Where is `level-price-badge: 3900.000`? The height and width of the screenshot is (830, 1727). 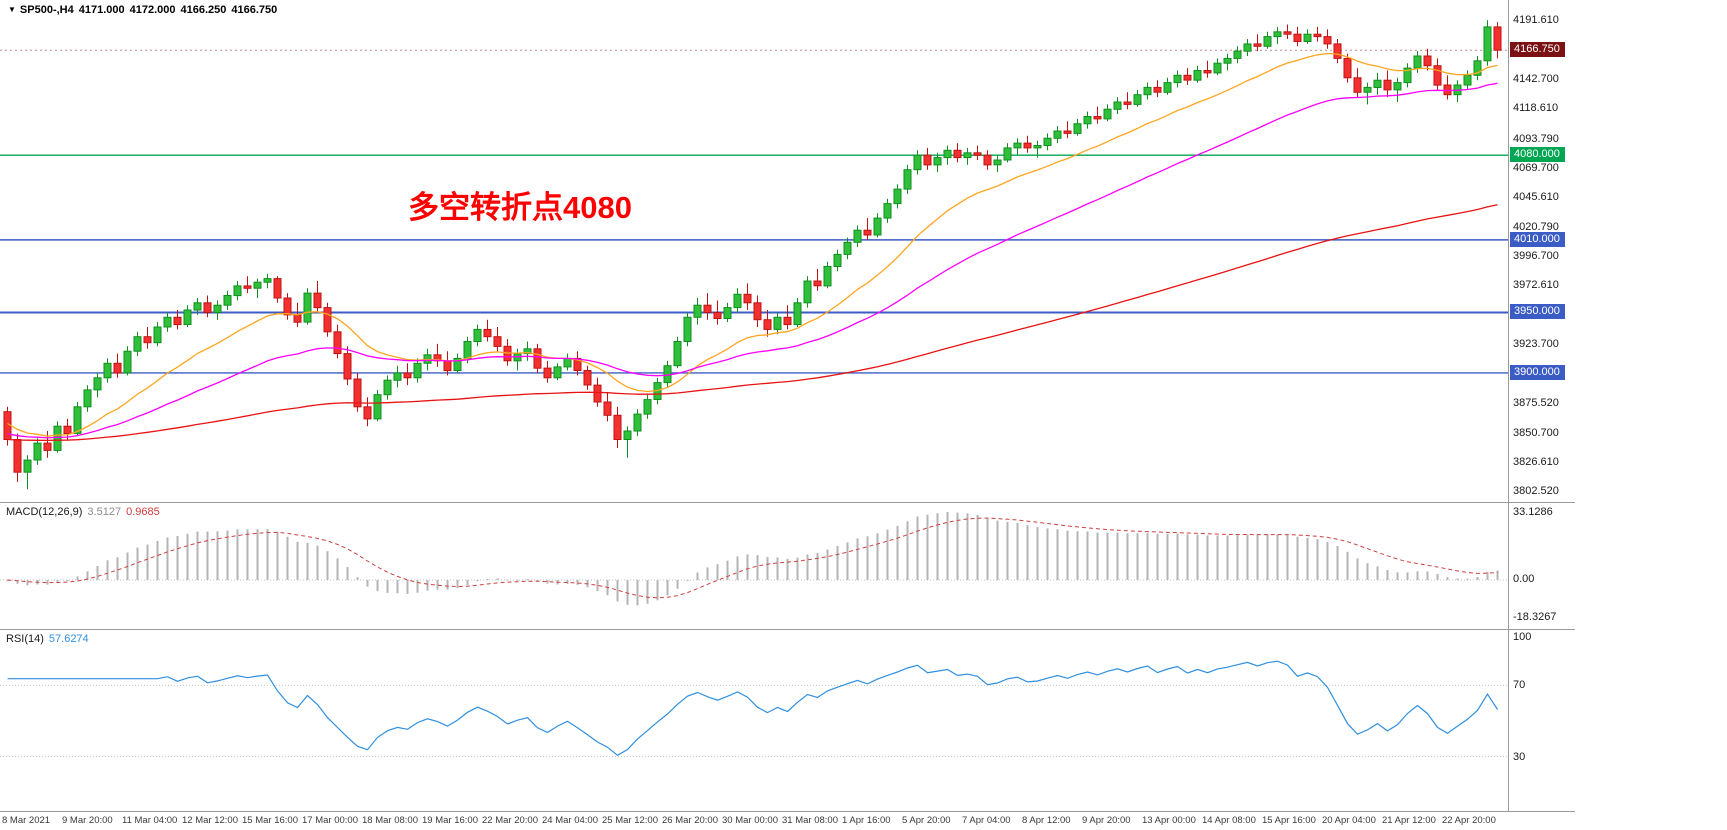 level-price-badge: 3900.000 is located at coordinates (1537, 372).